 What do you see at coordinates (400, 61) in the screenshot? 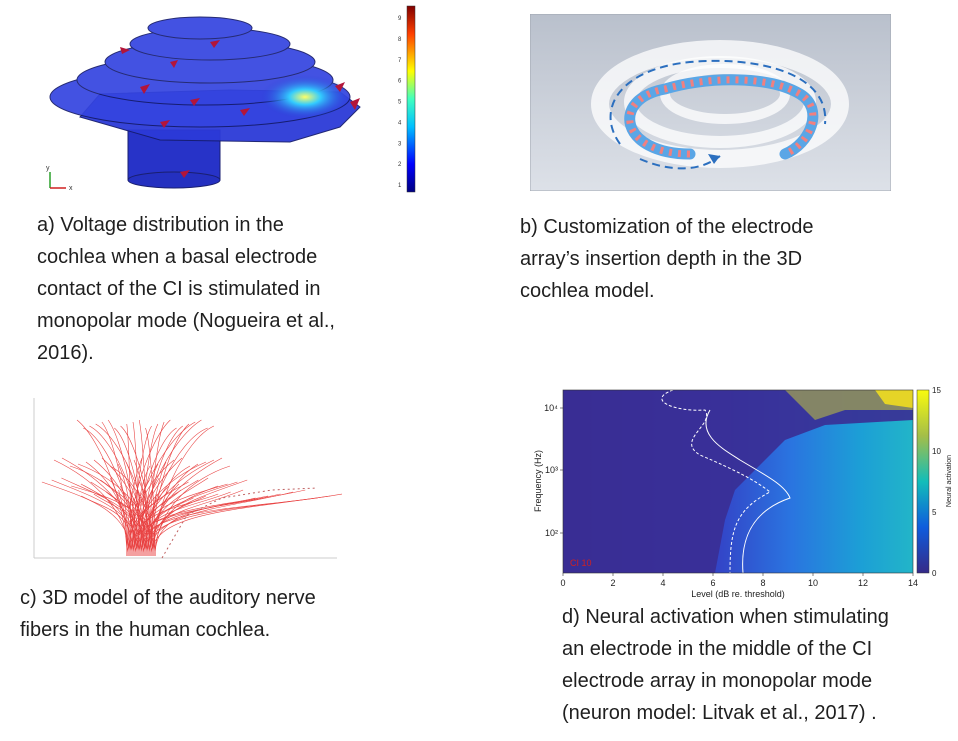
I see `voltage-colorbar-tick: 7` at bounding box center [400, 61].